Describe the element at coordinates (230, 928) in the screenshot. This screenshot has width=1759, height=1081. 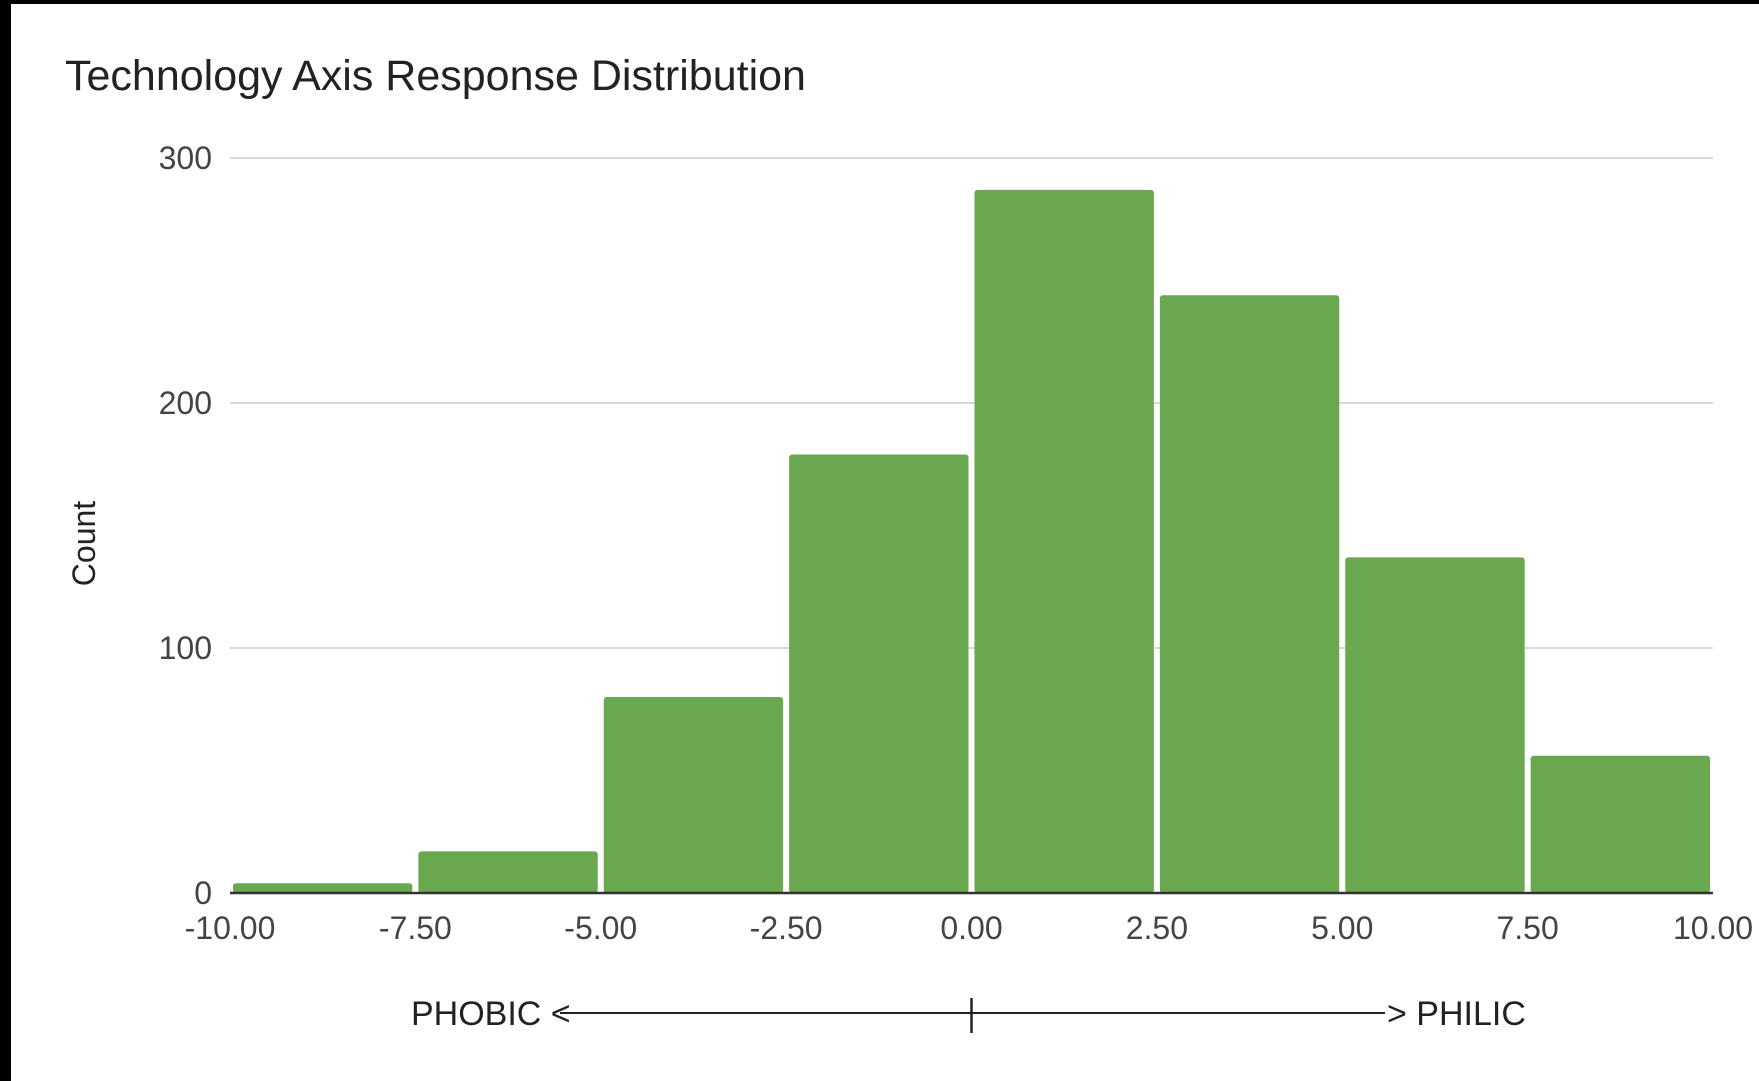
I see `x-tick-label: -10.00` at that location.